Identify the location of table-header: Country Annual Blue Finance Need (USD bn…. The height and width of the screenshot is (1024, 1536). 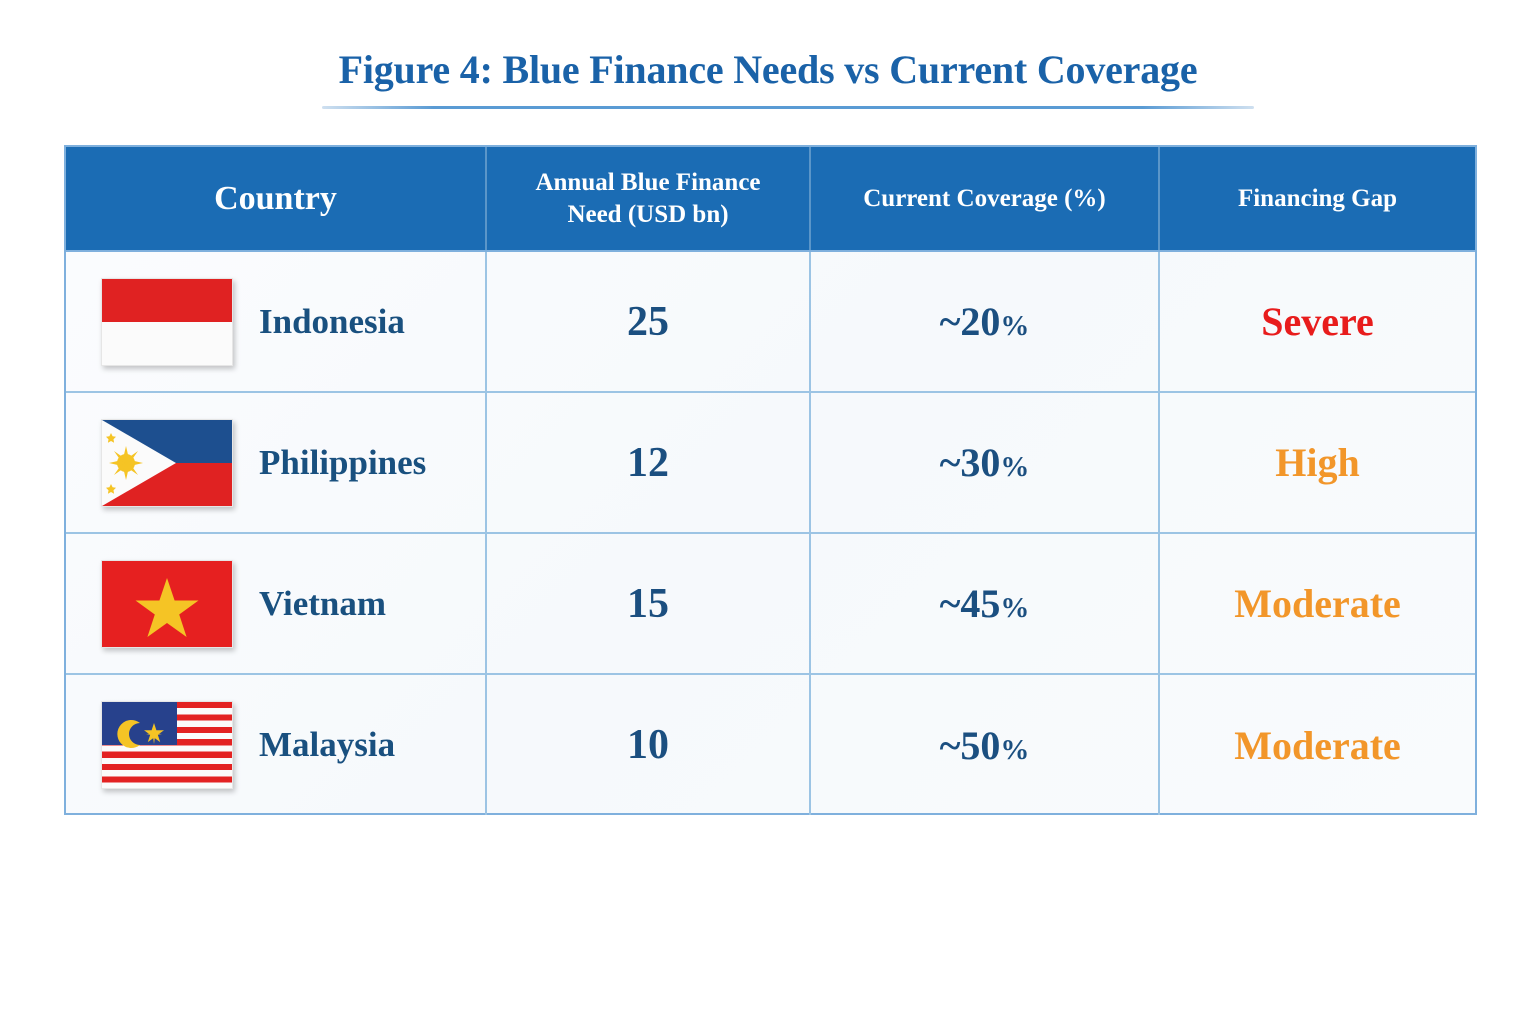
(770, 199).